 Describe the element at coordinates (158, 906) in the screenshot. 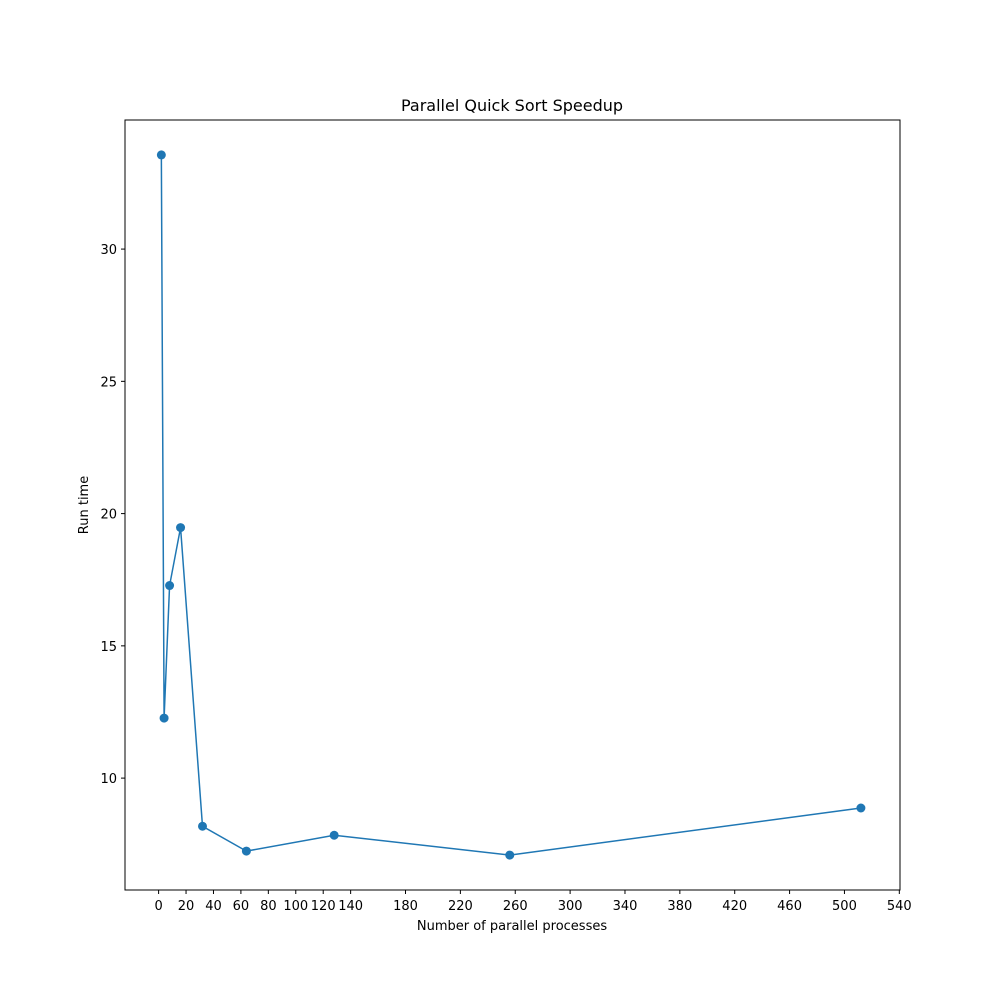

I see `x-tick-label: 0` at that location.